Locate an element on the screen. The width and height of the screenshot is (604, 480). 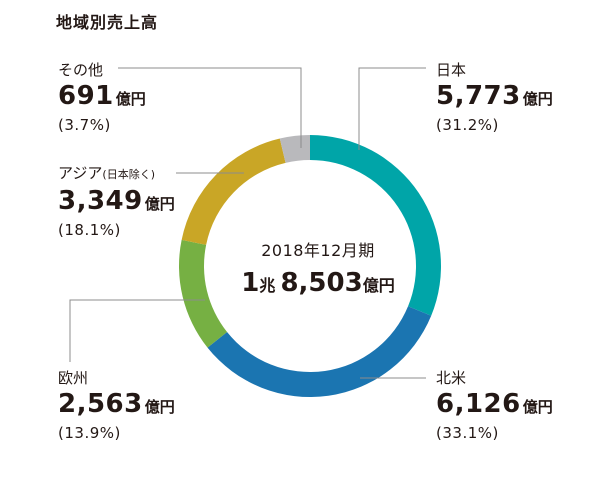
total-sales: 1兆 8,503億円 is located at coordinates (318, 283).